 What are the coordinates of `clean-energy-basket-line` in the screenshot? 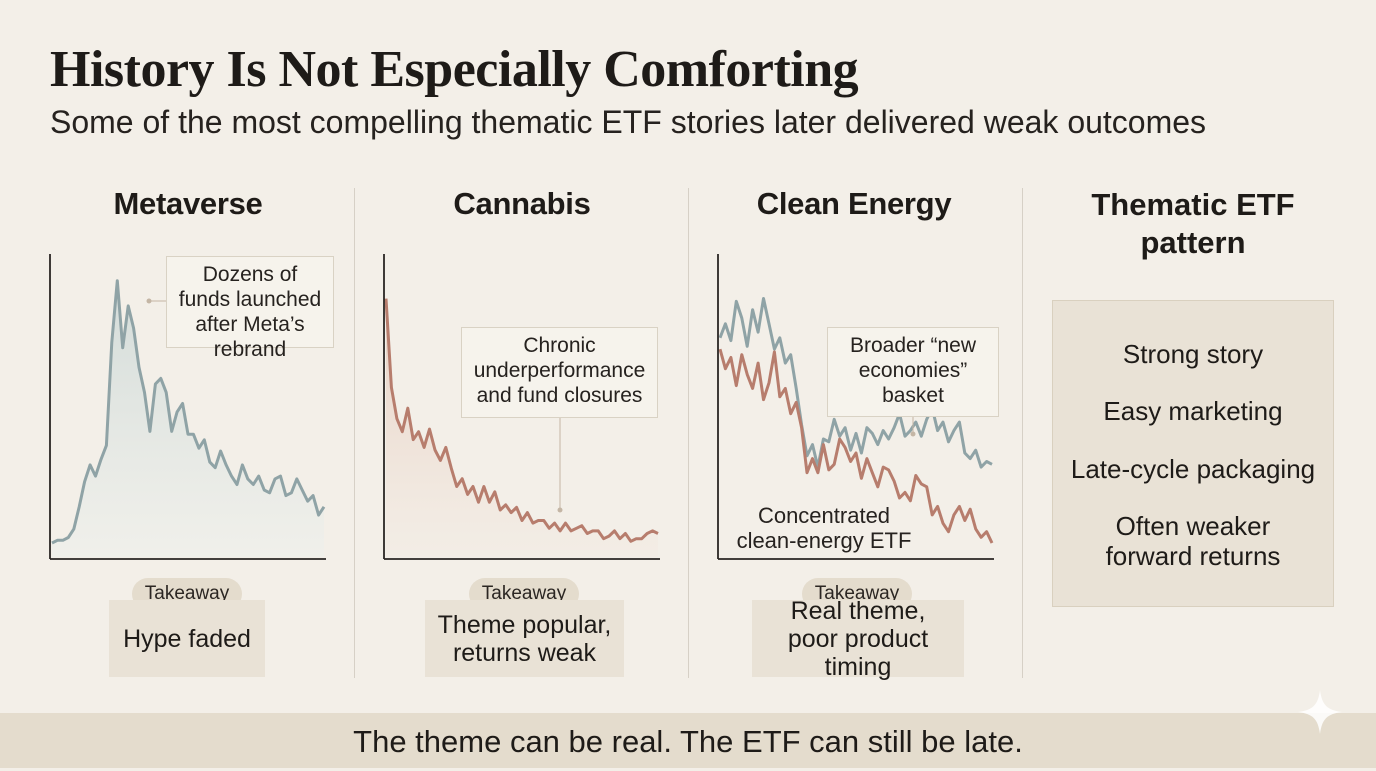 It's located at (855, 383).